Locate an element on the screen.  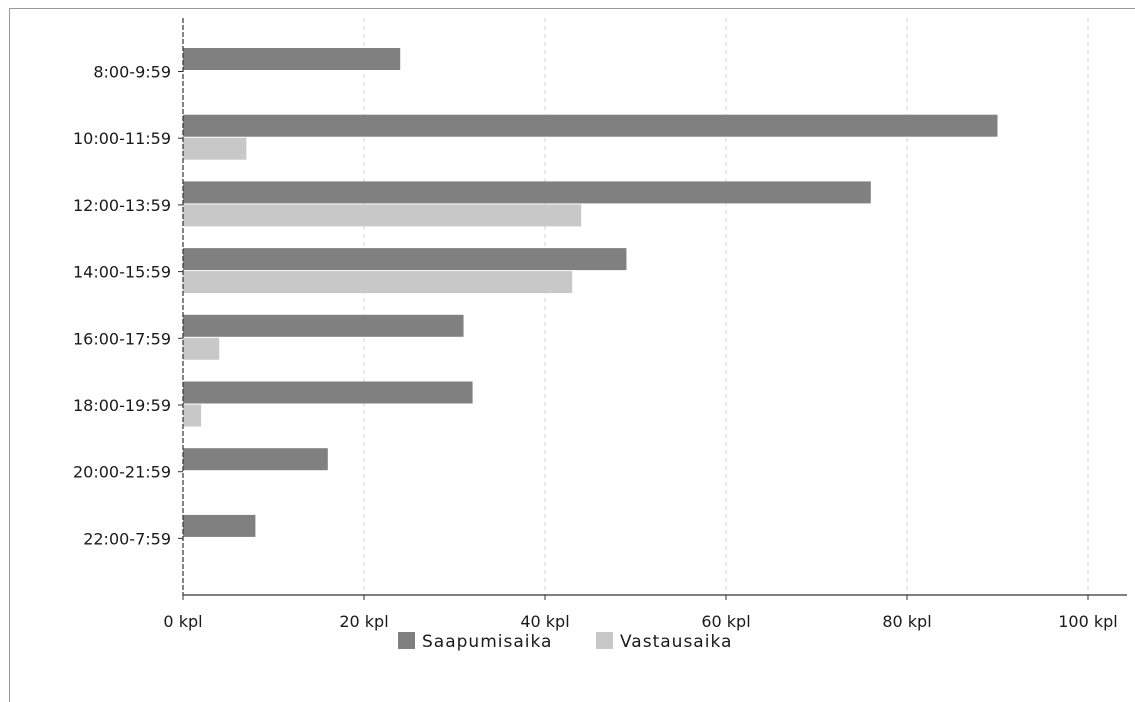
x-tick-label: 40 kpl is located at coordinates (544, 621).